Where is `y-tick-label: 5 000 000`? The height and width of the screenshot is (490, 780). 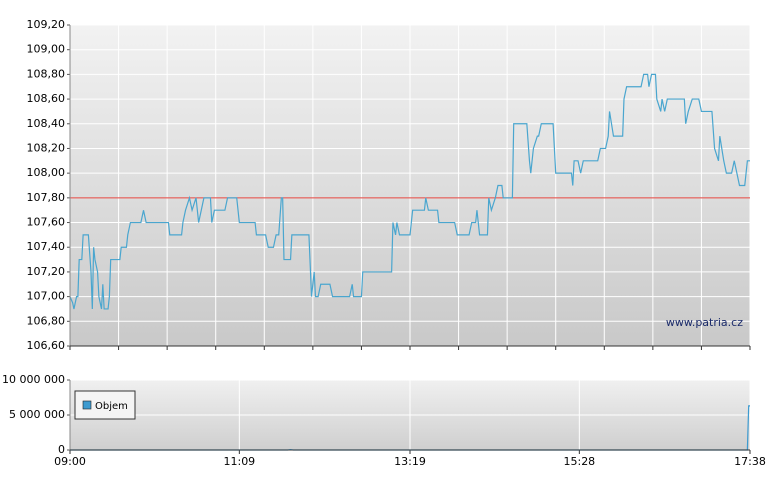 y-tick-label: 5 000 000 is located at coordinates (37, 414).